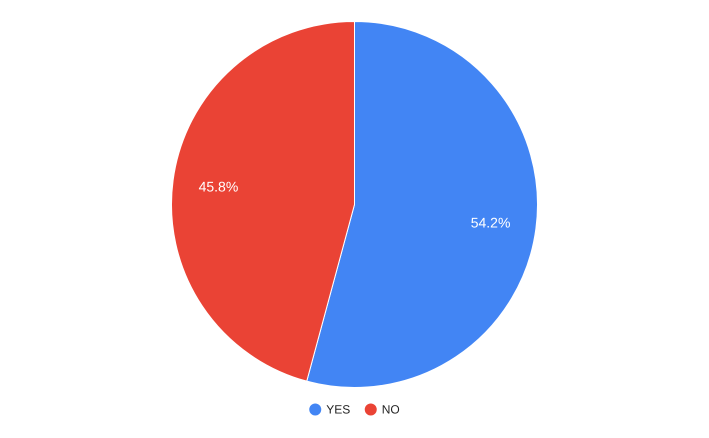 The image size is (709, 438). What do you see at coordinates (218, 186) in the screenshot?
I see `data-label: 45.8%` at bounding box center [218, 186].